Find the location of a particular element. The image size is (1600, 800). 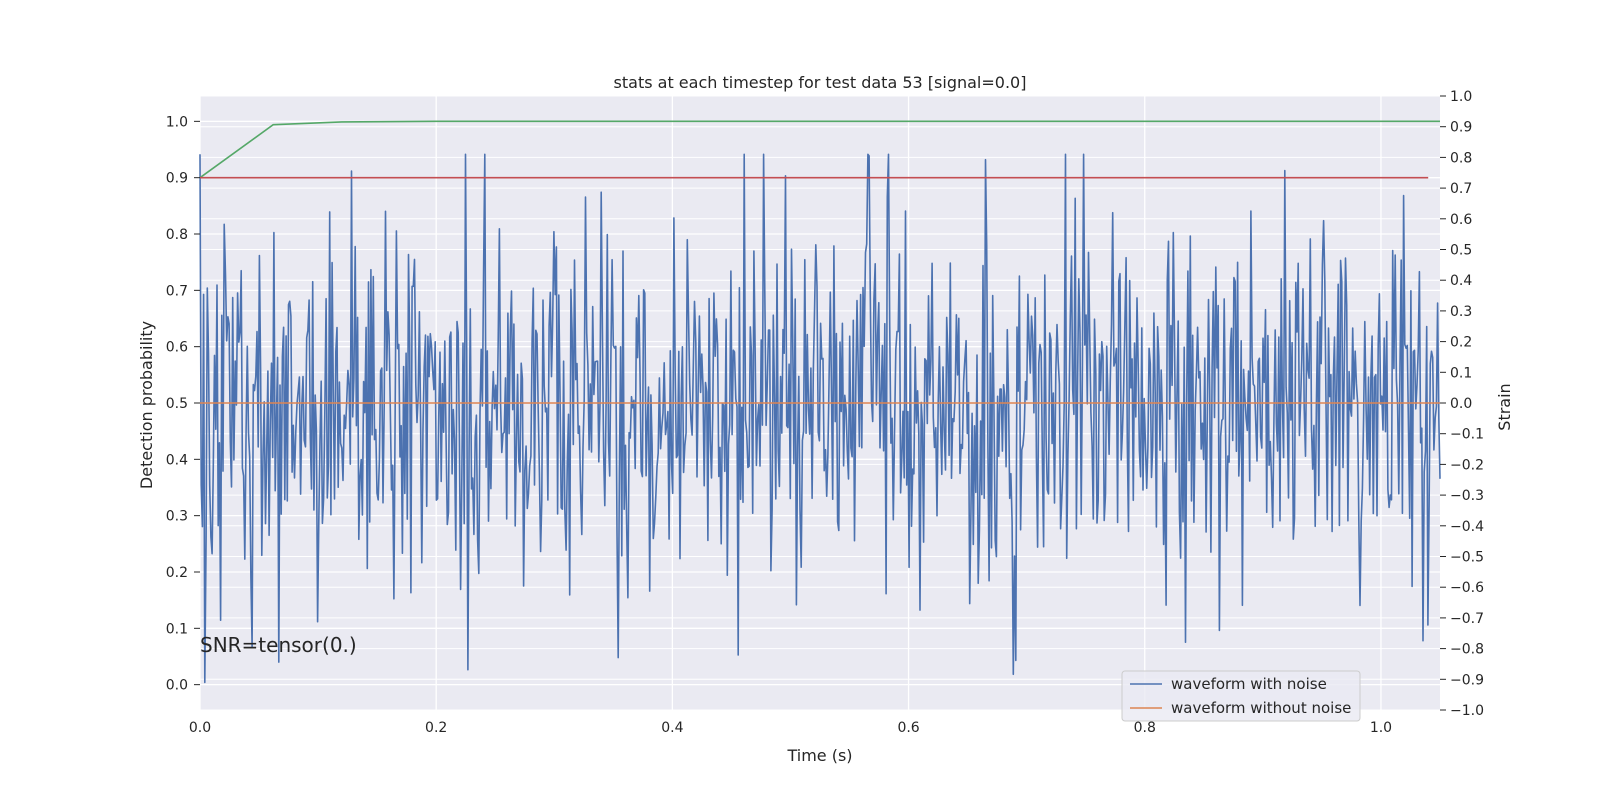

legend-label-clean: waveform without noise is located at coordinates (1261, 708).